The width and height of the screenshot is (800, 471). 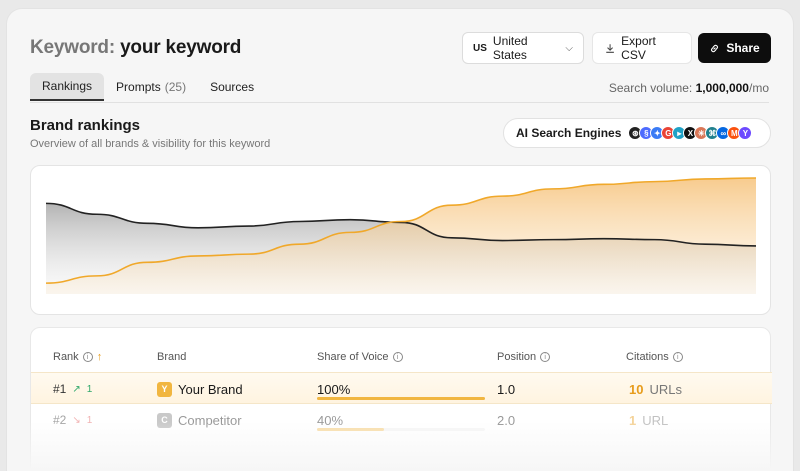 I want to click on header-rank: Rank i ↑, so click(x=77, y=357).